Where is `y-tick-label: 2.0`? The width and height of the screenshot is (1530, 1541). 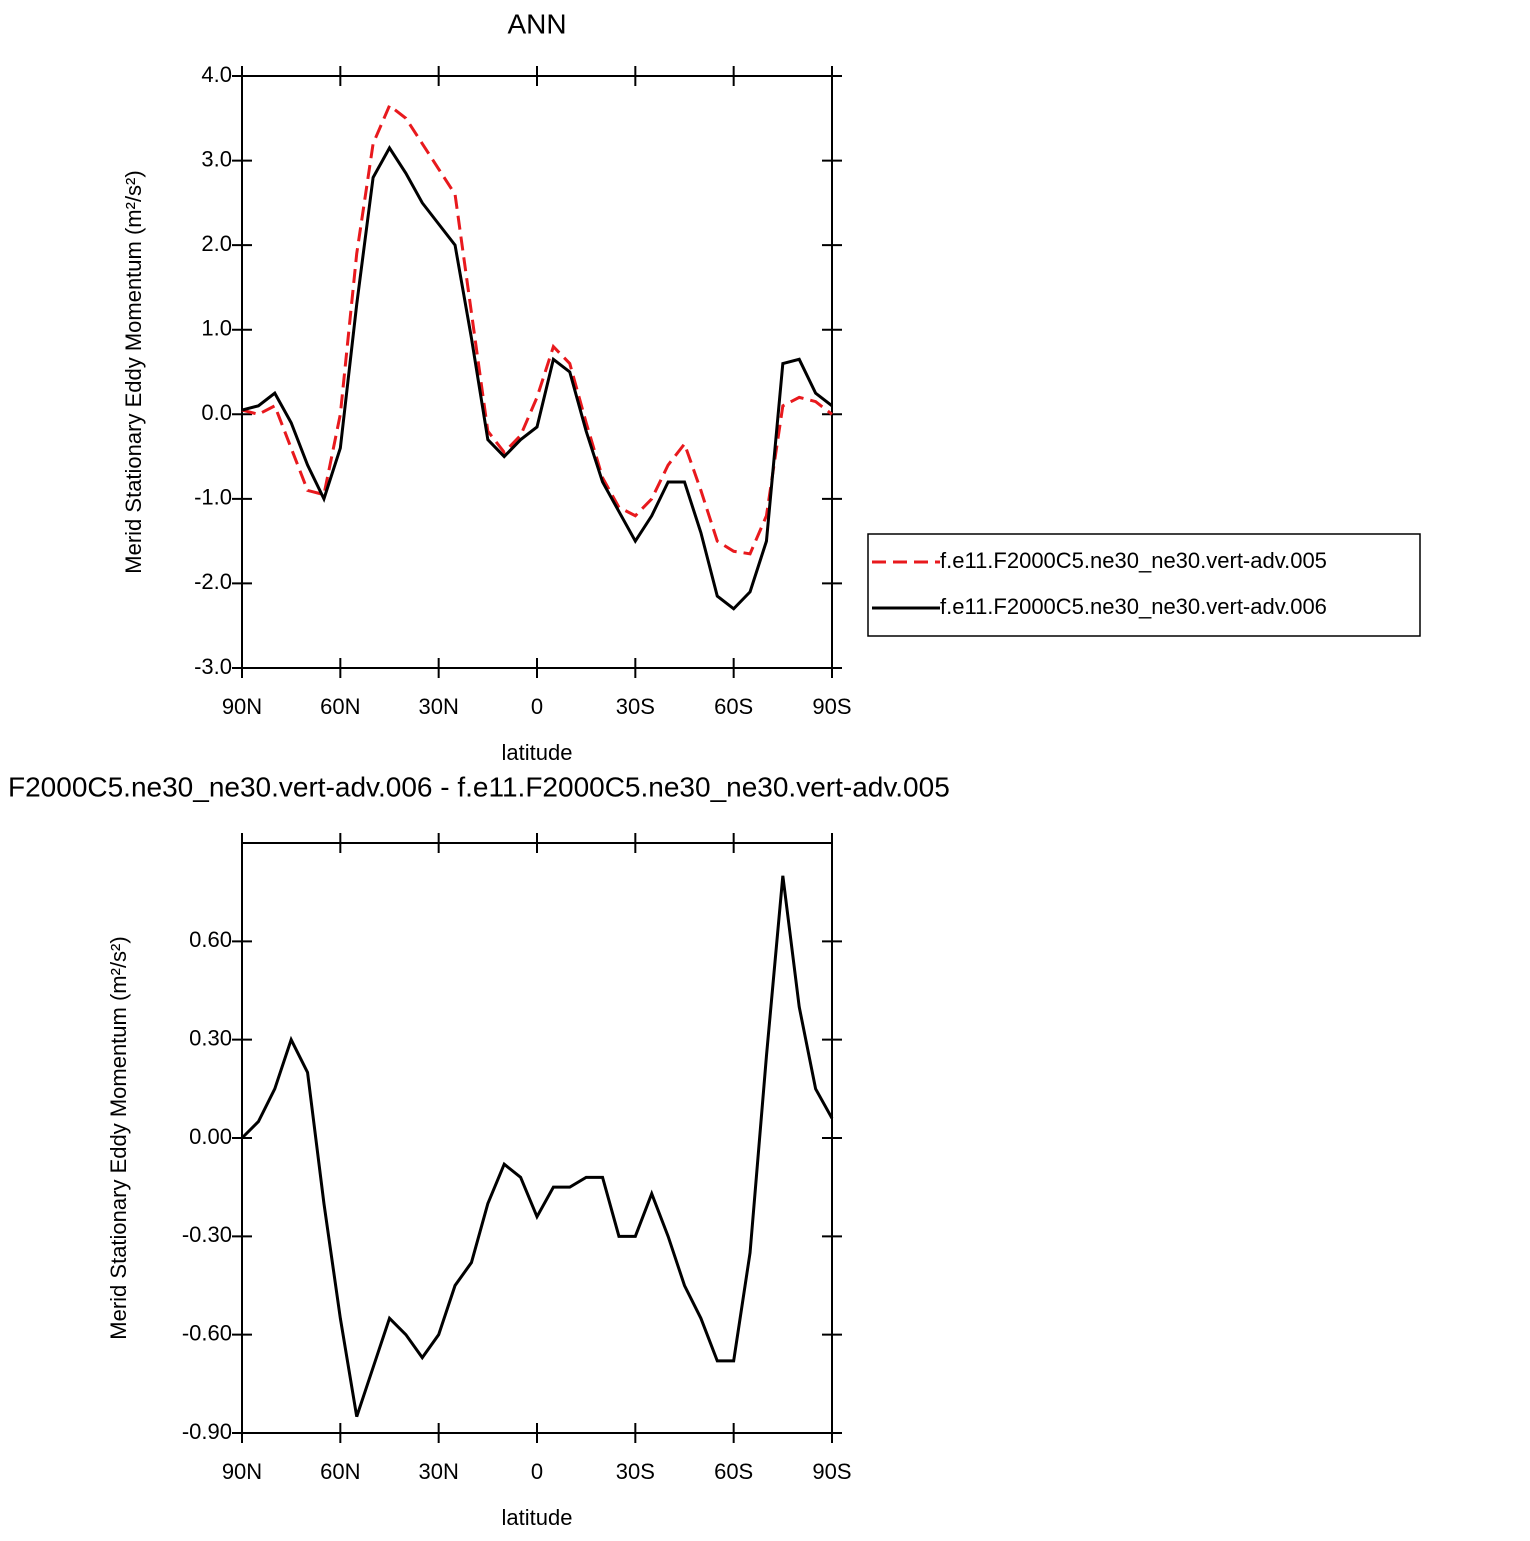
y-tick-label: 2.0 is located at coordinates (216, 243).